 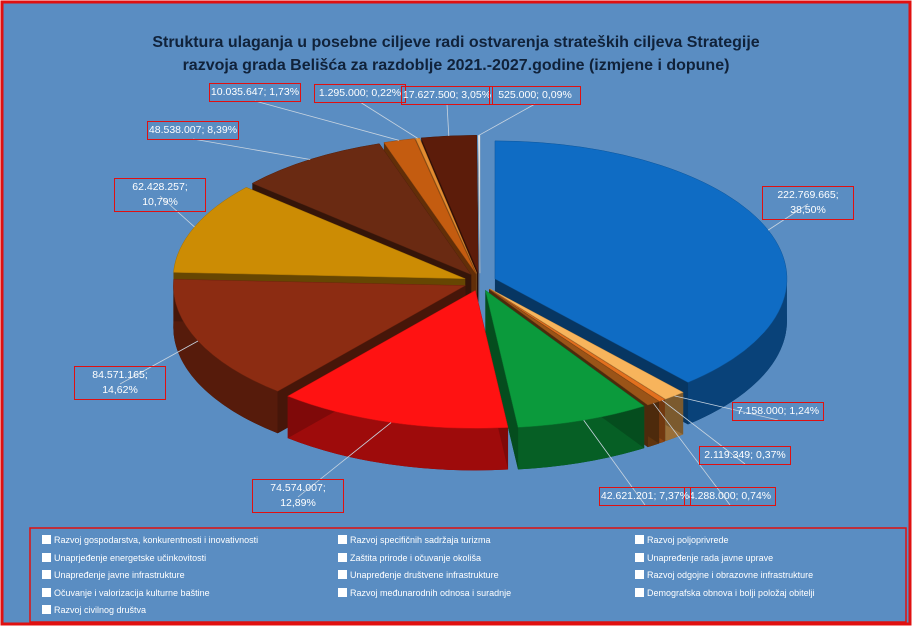 What do you see at coordinates (119, 575) in the screenshot?
I see `legend-label: Unapređenje javne infrastrukture` at bounding box center [119, 575].